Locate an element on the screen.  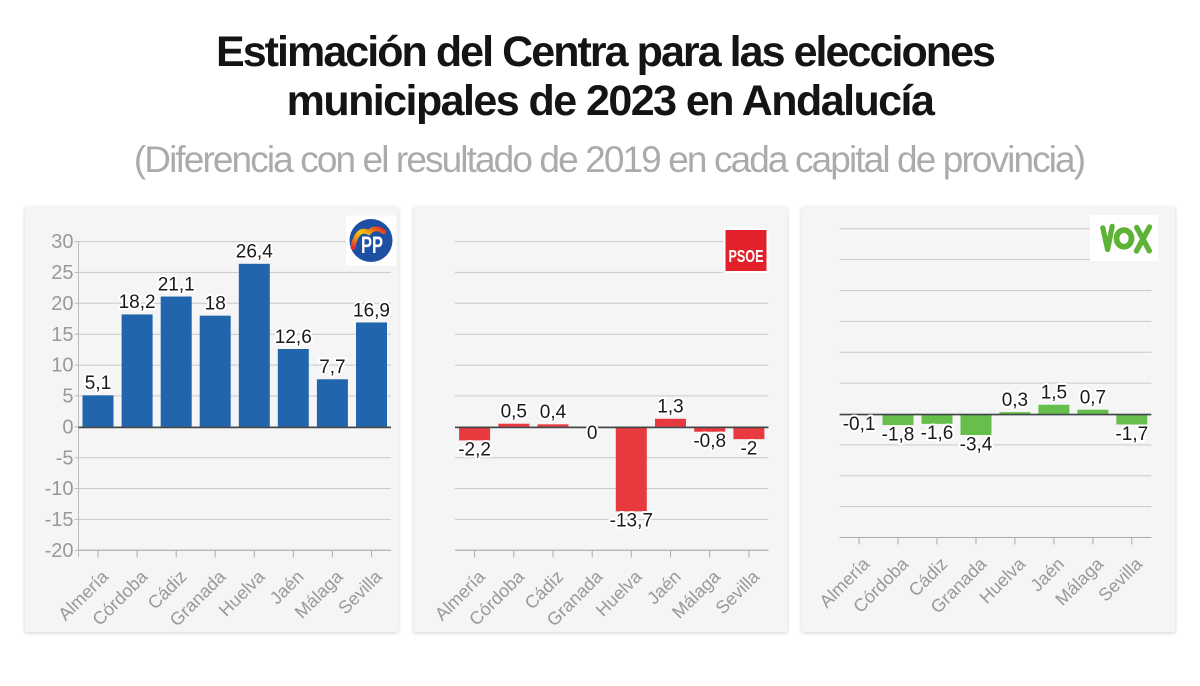
svg-text: 0,3 is located at coordinates (1015, 399).